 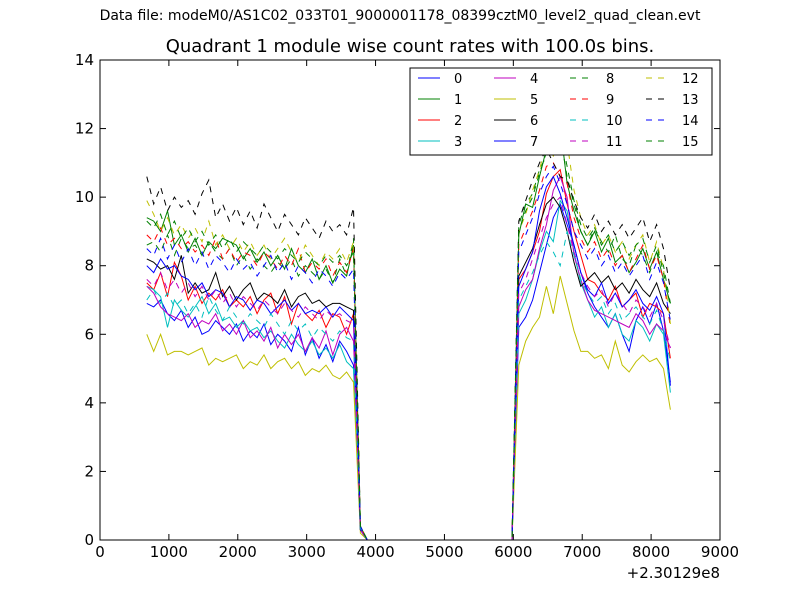 I want to click on y-tick-label: 4, so click(x=89, y=403).